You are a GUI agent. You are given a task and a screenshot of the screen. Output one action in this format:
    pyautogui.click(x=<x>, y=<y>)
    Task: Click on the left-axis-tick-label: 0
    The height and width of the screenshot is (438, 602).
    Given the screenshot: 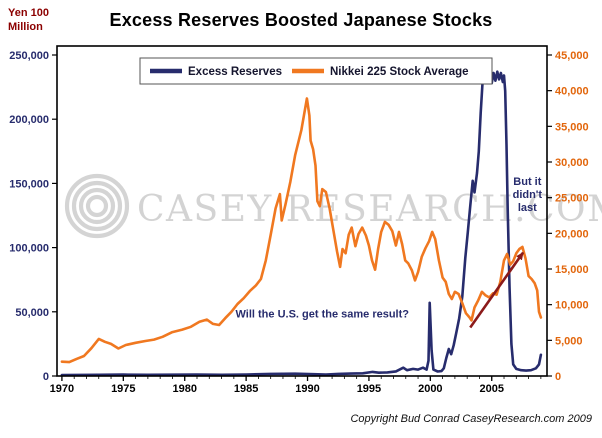 What is the action you would take?
    pyautogui.click(x=46, y=377)
    